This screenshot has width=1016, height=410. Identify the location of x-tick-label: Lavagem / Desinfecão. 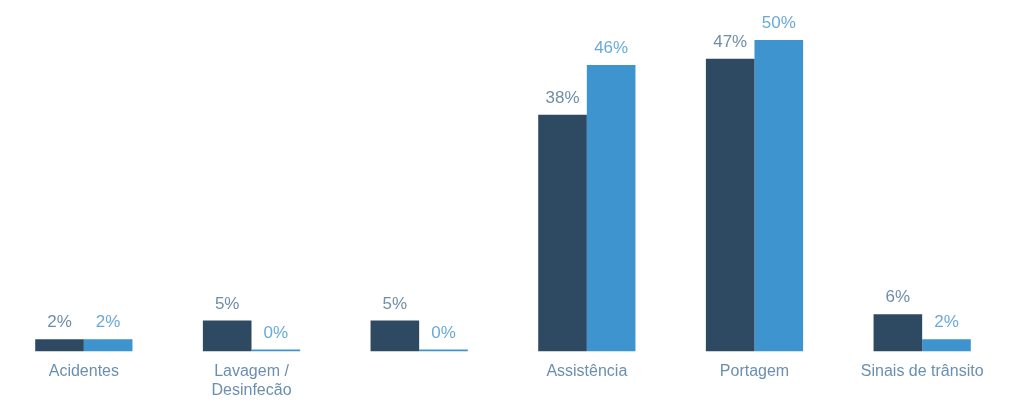
(251, 379).